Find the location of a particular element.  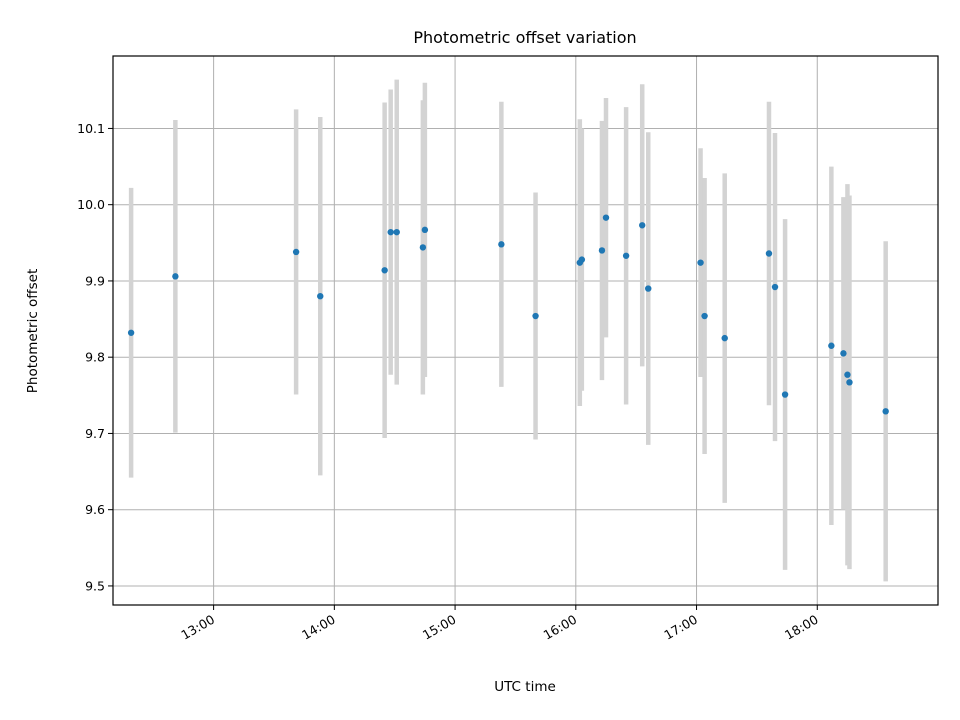

y-tick-label: 9.6 is located at coordinates (95, 509).